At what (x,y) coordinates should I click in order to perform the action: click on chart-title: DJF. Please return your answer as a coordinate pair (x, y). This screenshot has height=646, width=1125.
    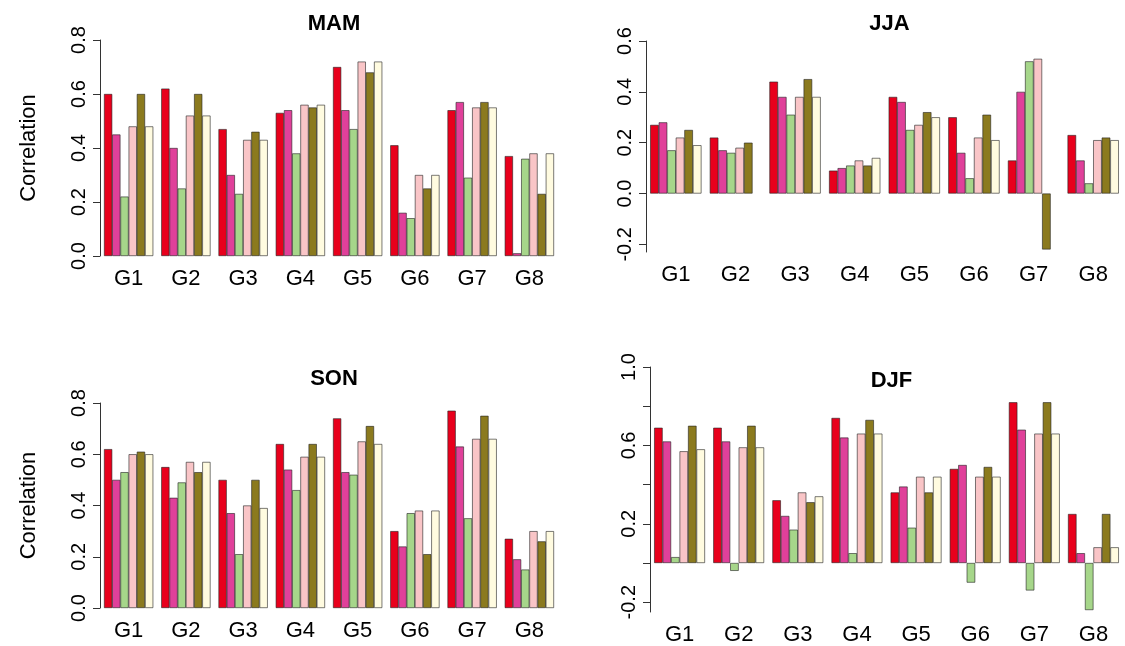
    Looking at the image, I should click on (891, 379).